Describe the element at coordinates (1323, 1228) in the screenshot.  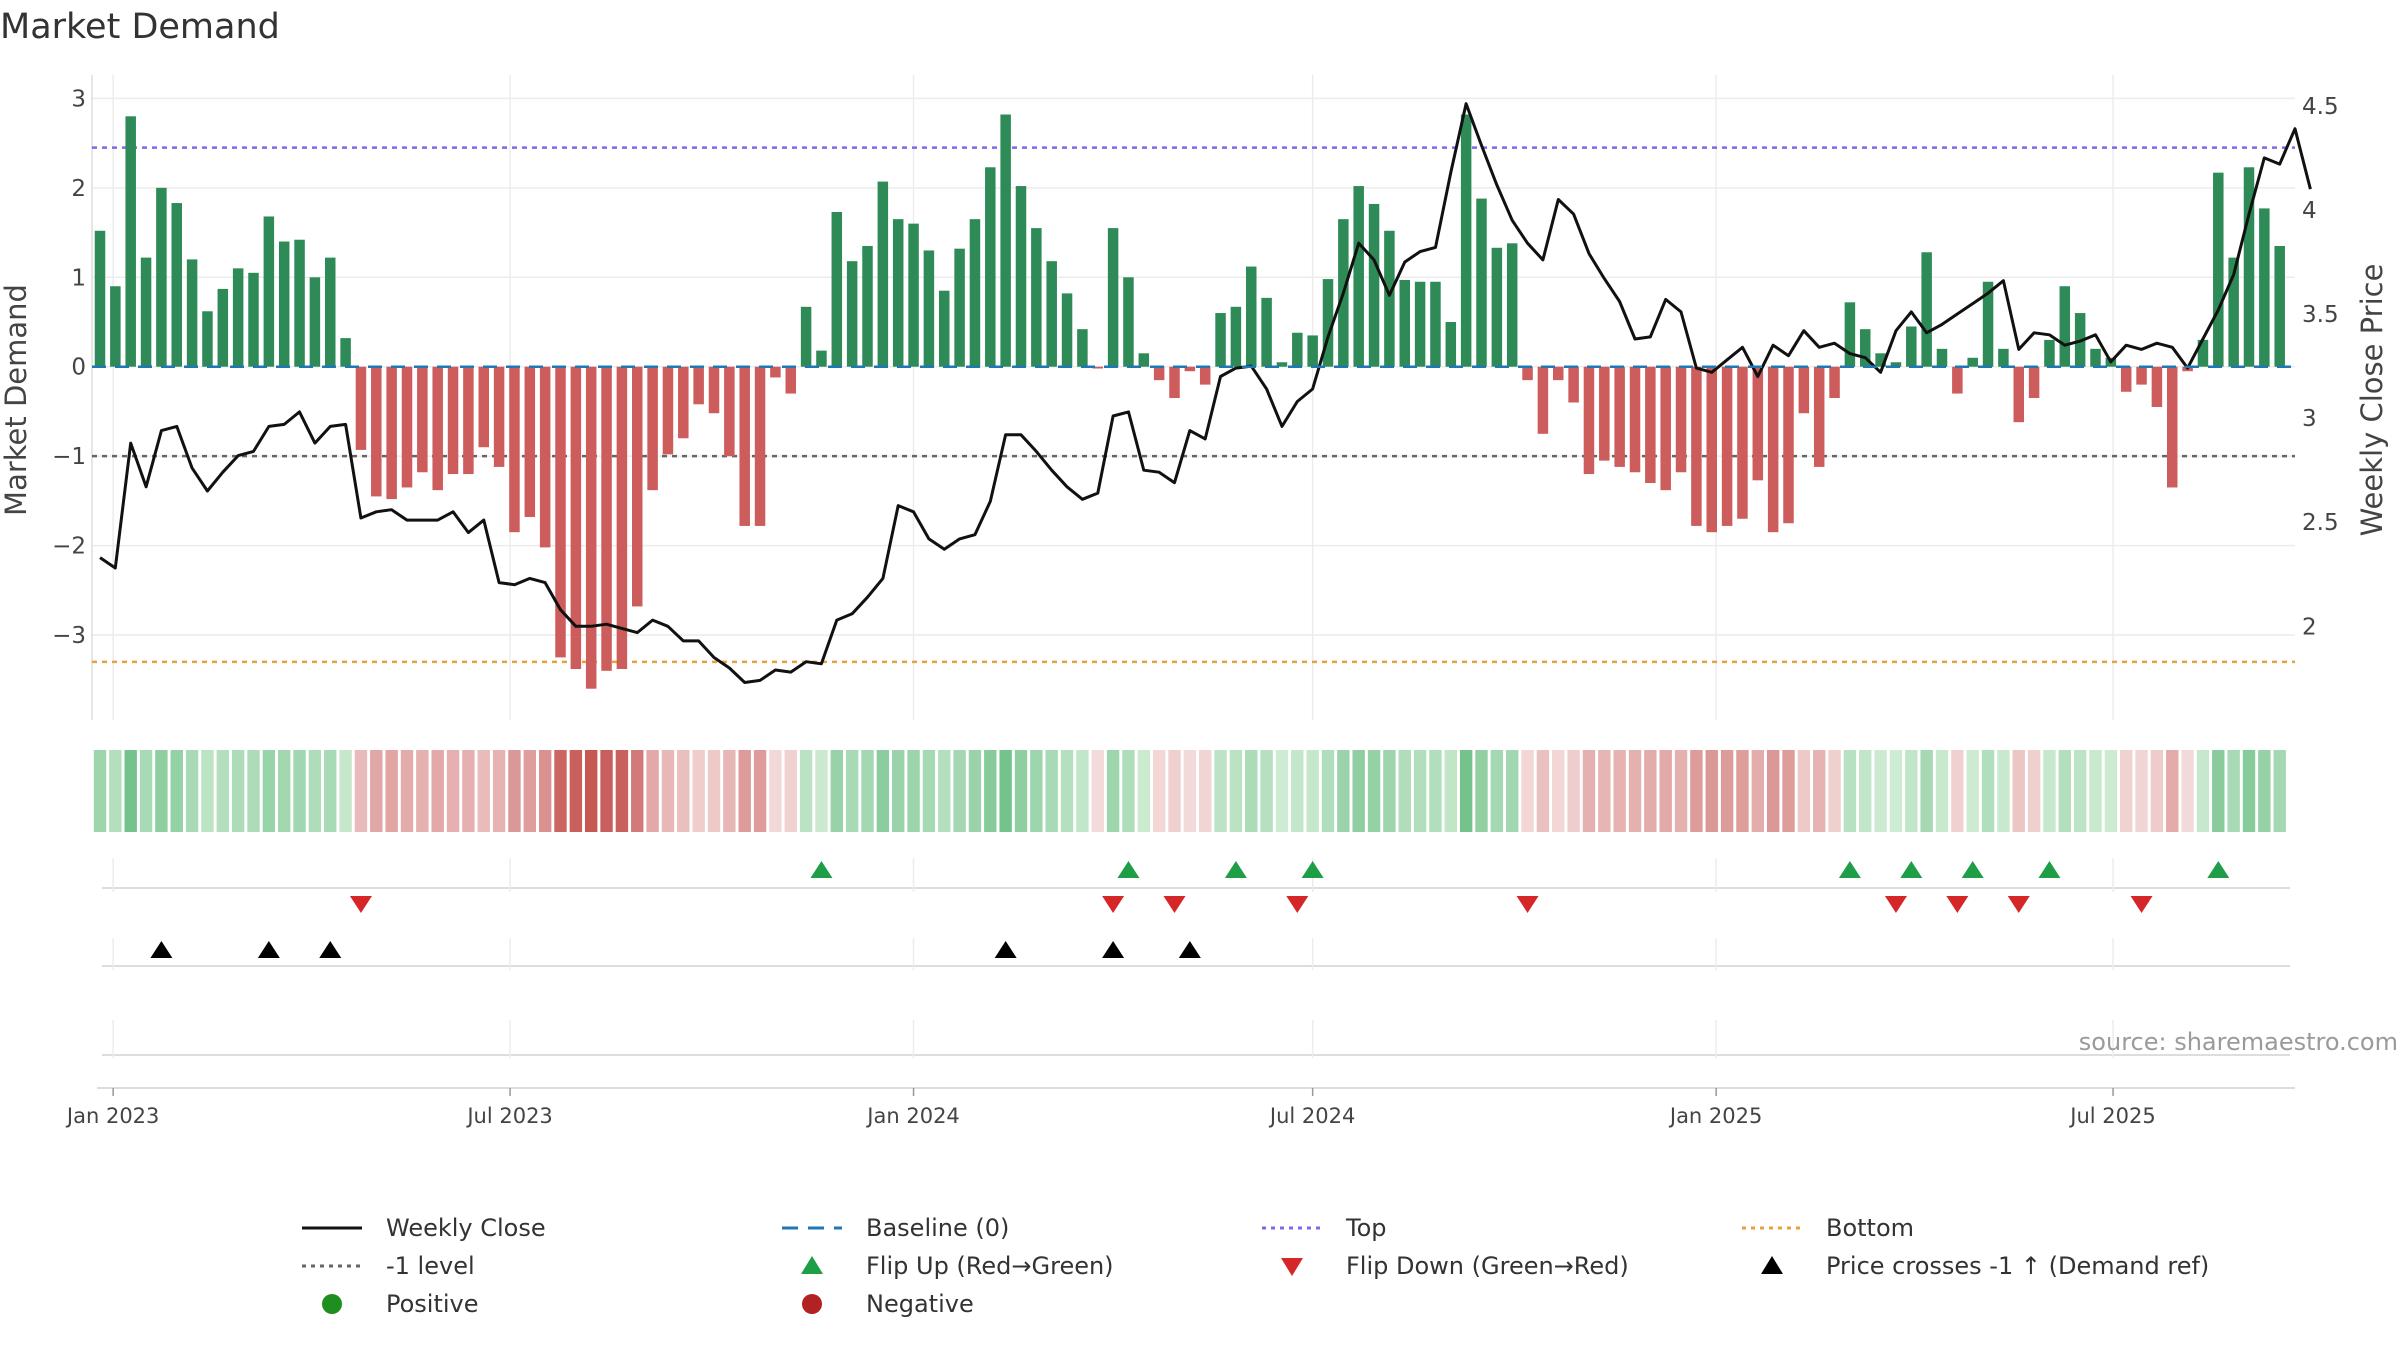
I see `legend-top: Top` at that location.